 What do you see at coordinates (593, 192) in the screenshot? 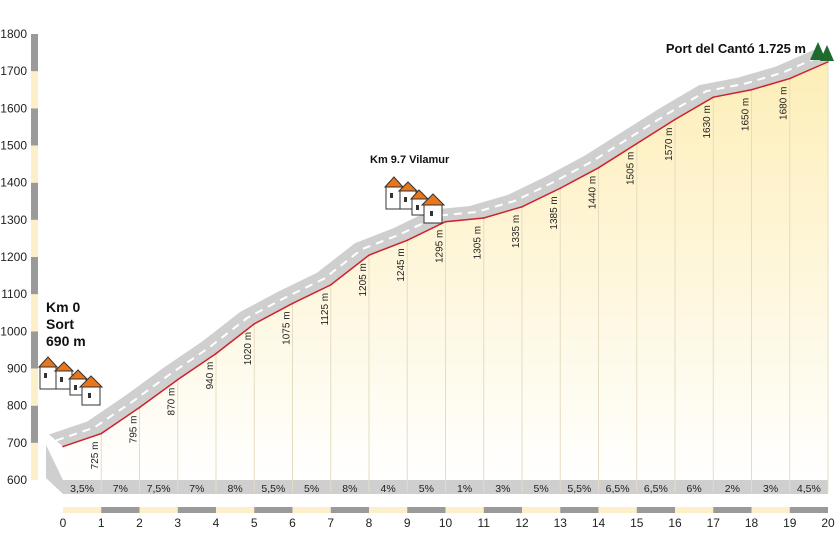
I see `altitude-label: 1440 m` at bounding box center [593, 192].